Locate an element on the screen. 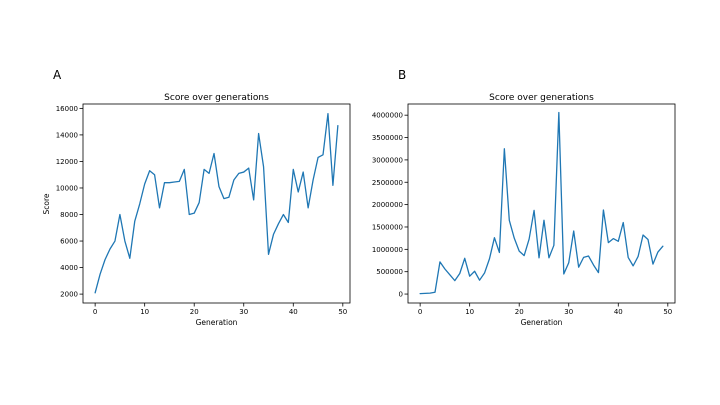 This screenshot has width=720, height=405. chart-b-xtick-label: 40 is located at coordinates (618, 312).